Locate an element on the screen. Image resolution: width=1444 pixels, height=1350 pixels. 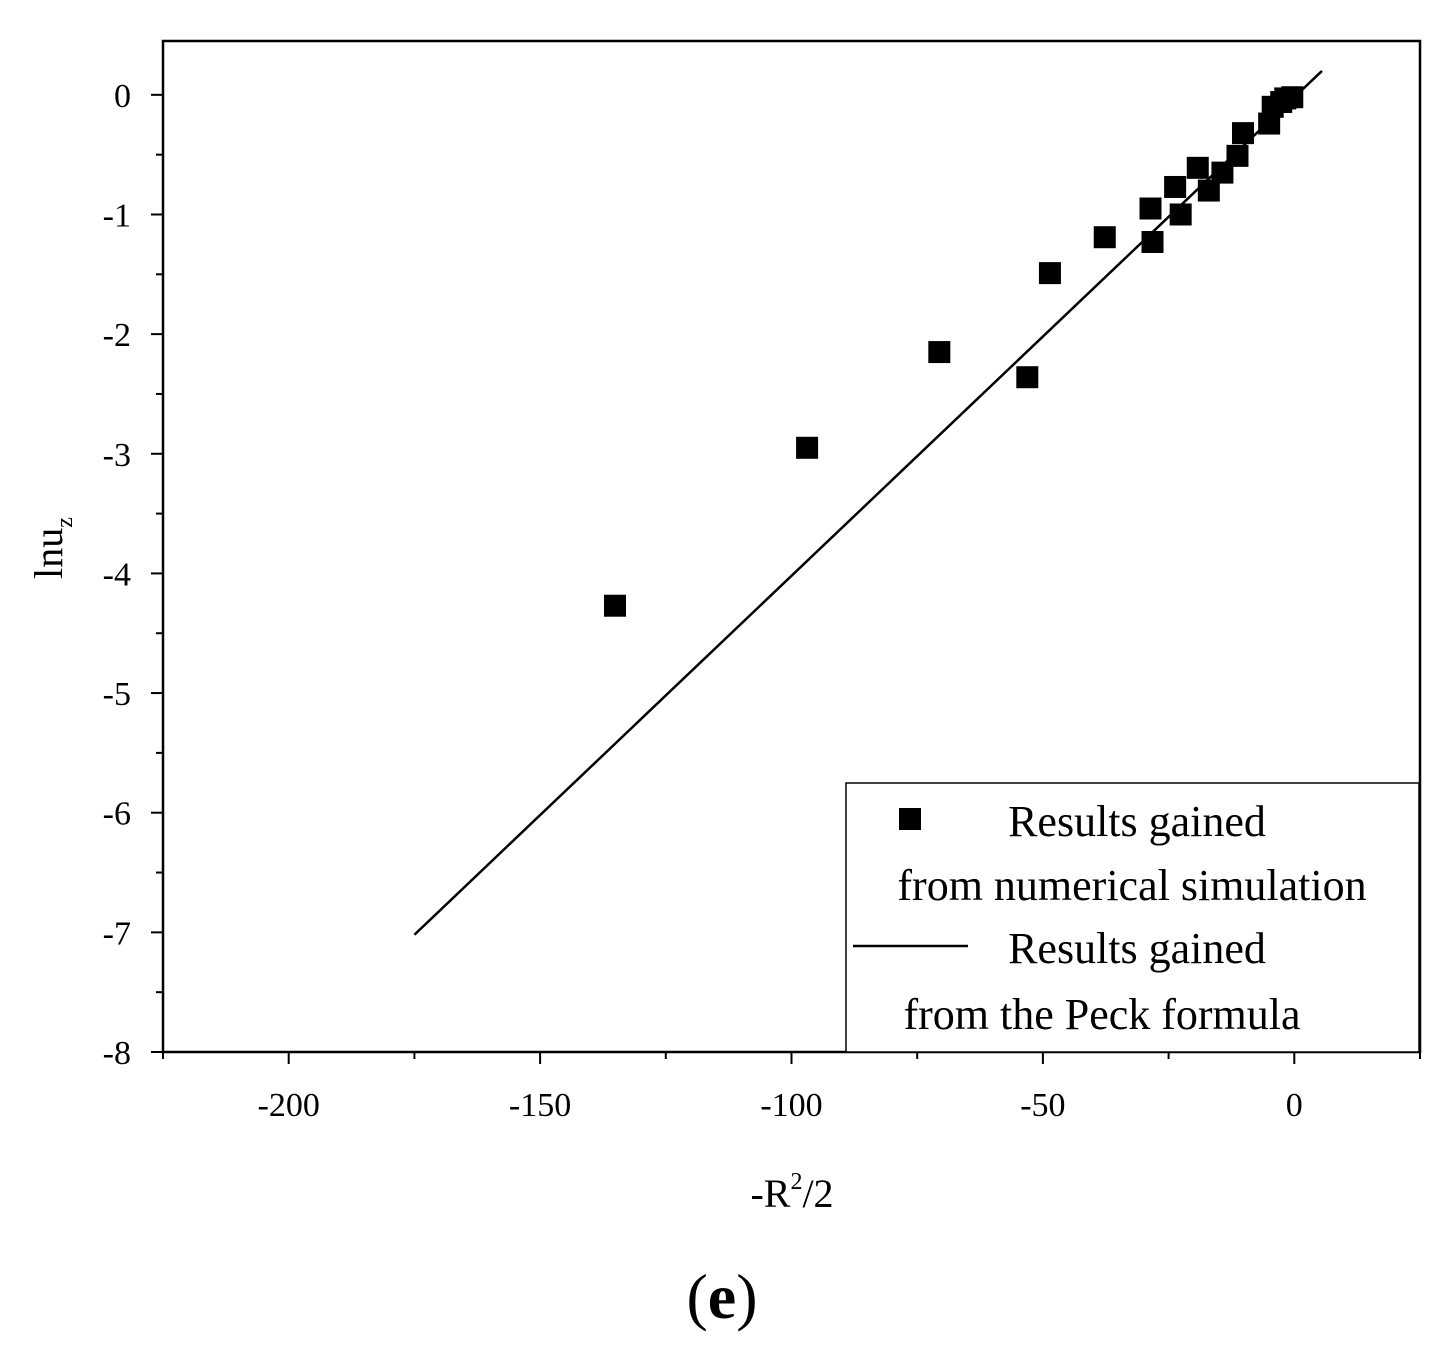
x-axis-title-superscript: 2 is located at coordinates (796, 1182).